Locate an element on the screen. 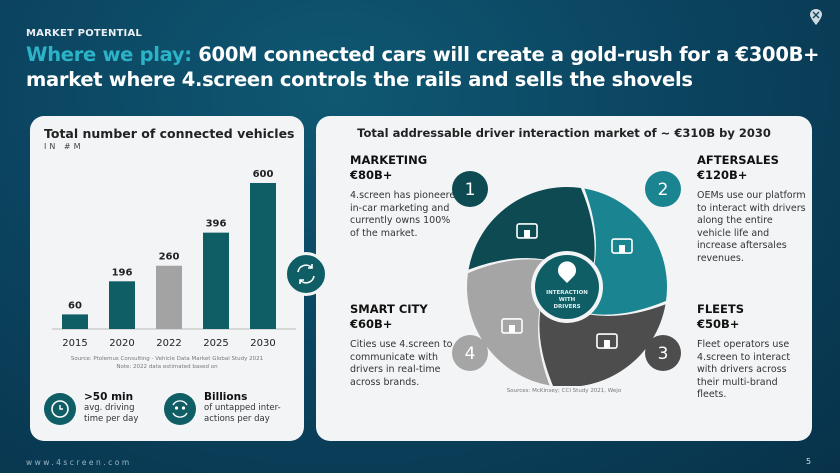  segment-arc-smart-city is located at coordinates (508, 322).